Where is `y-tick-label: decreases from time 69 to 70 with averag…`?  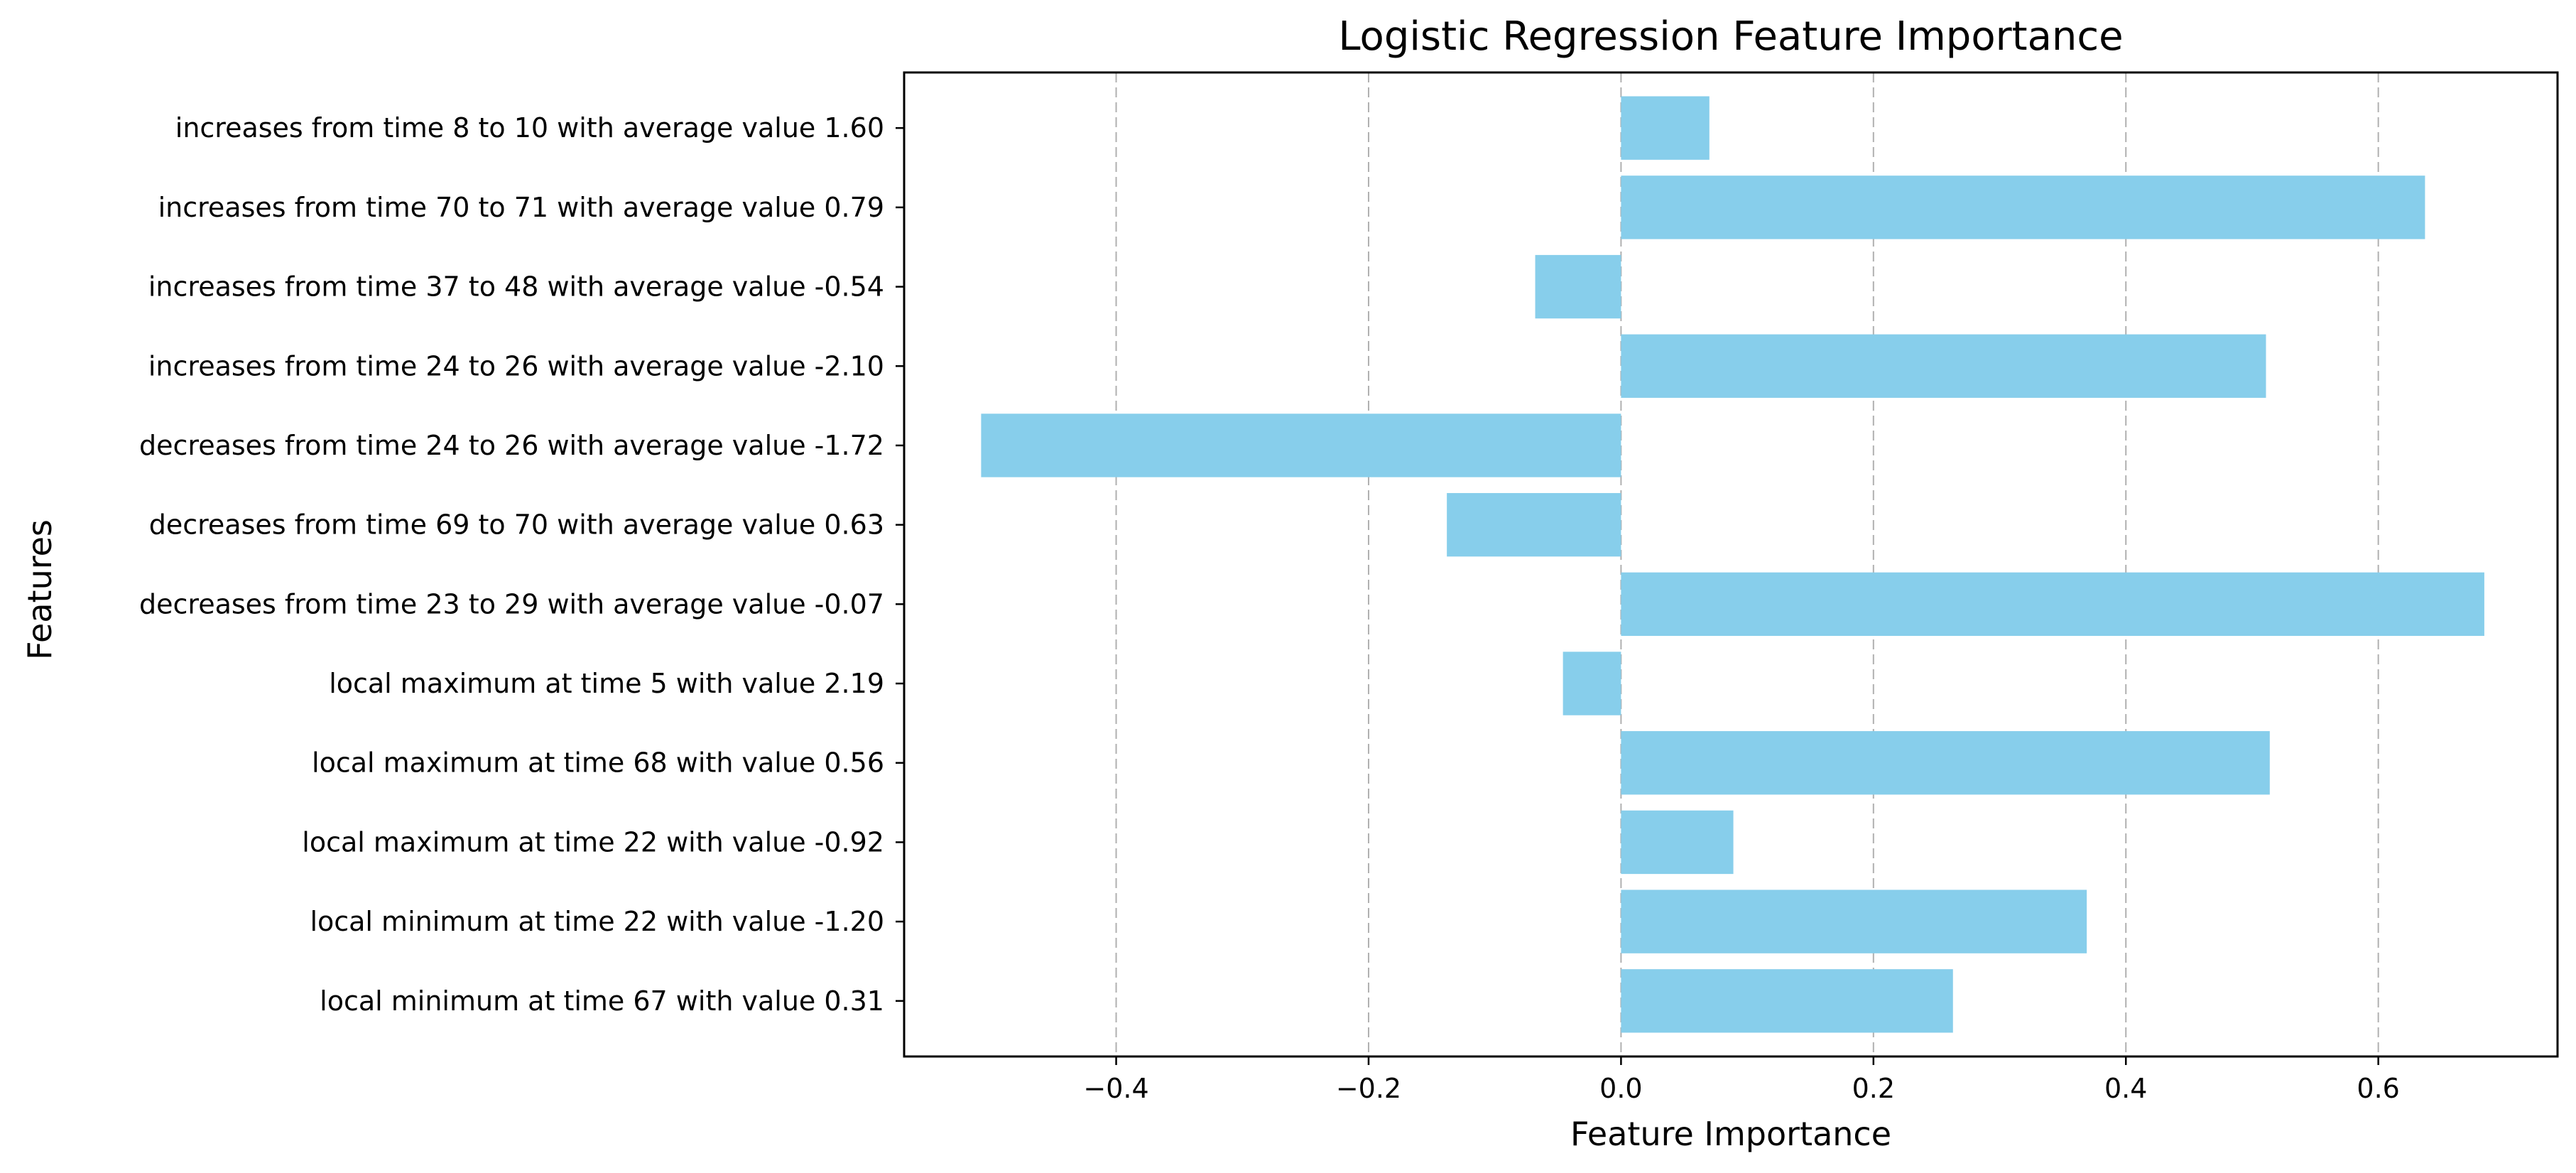
y-tick-label: decreases from time 69 to 70 with averag… is located at coordinates (516, 525).